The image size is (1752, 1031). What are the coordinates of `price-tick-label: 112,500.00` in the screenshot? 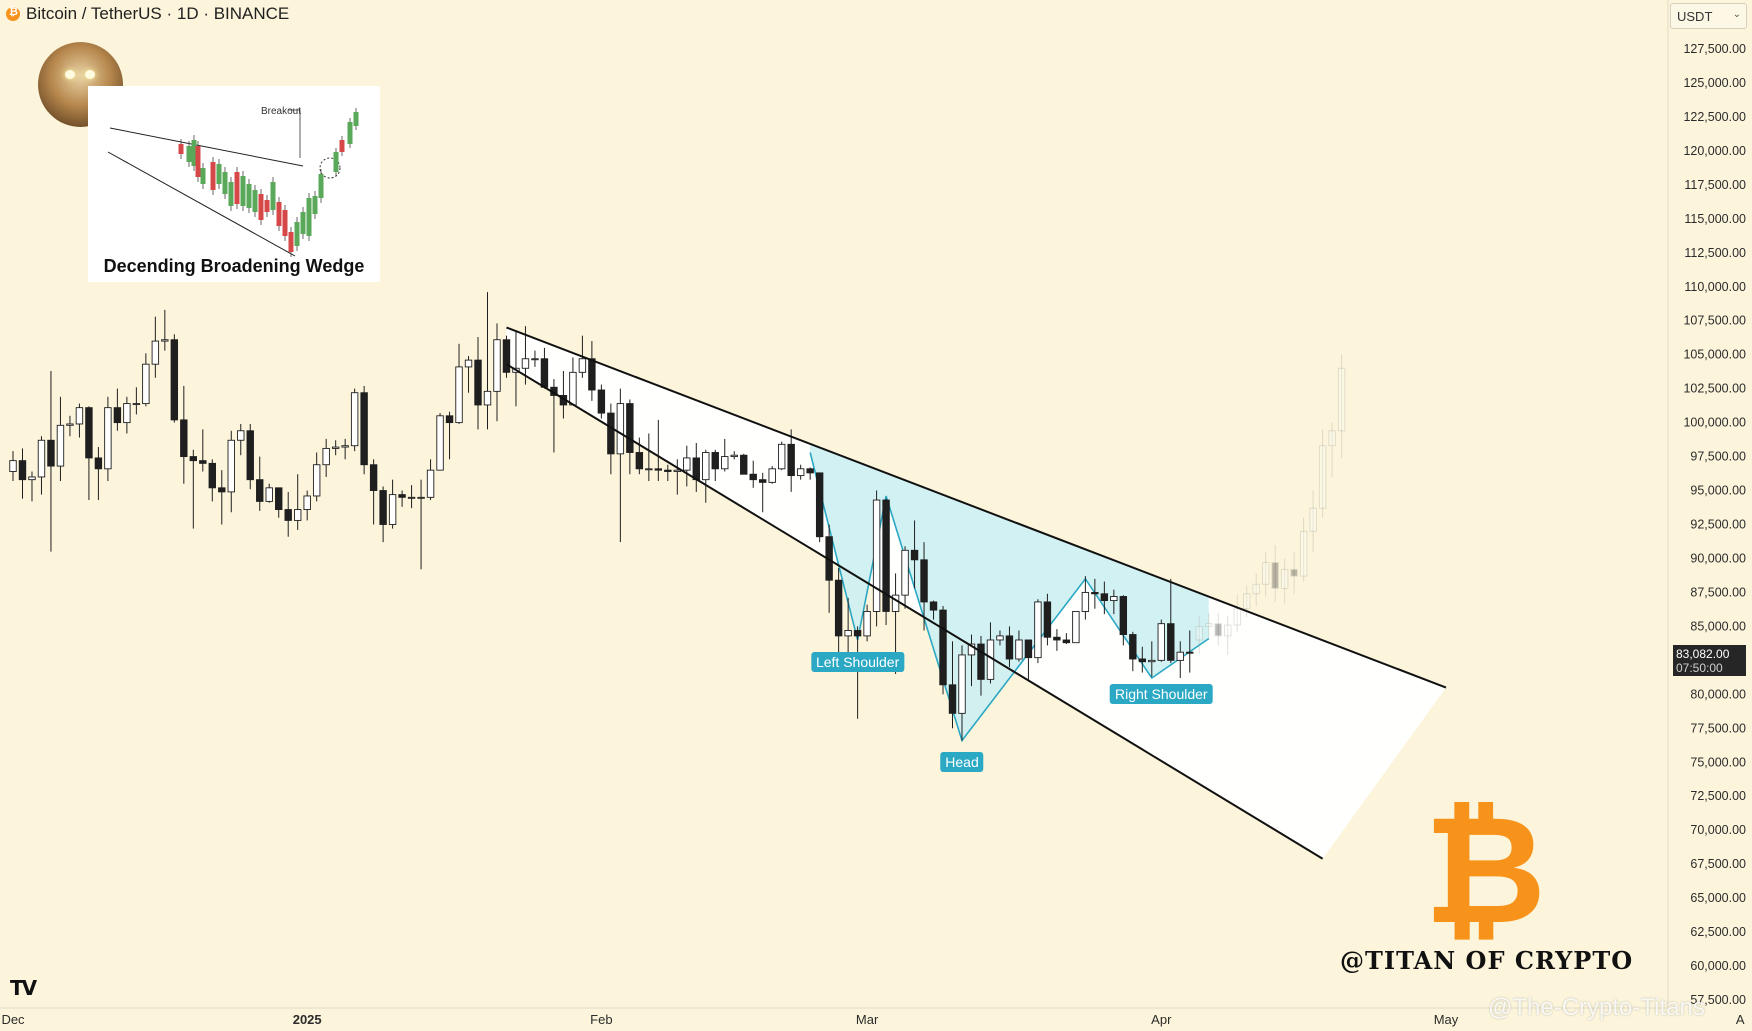 It's located at (1715, 253).